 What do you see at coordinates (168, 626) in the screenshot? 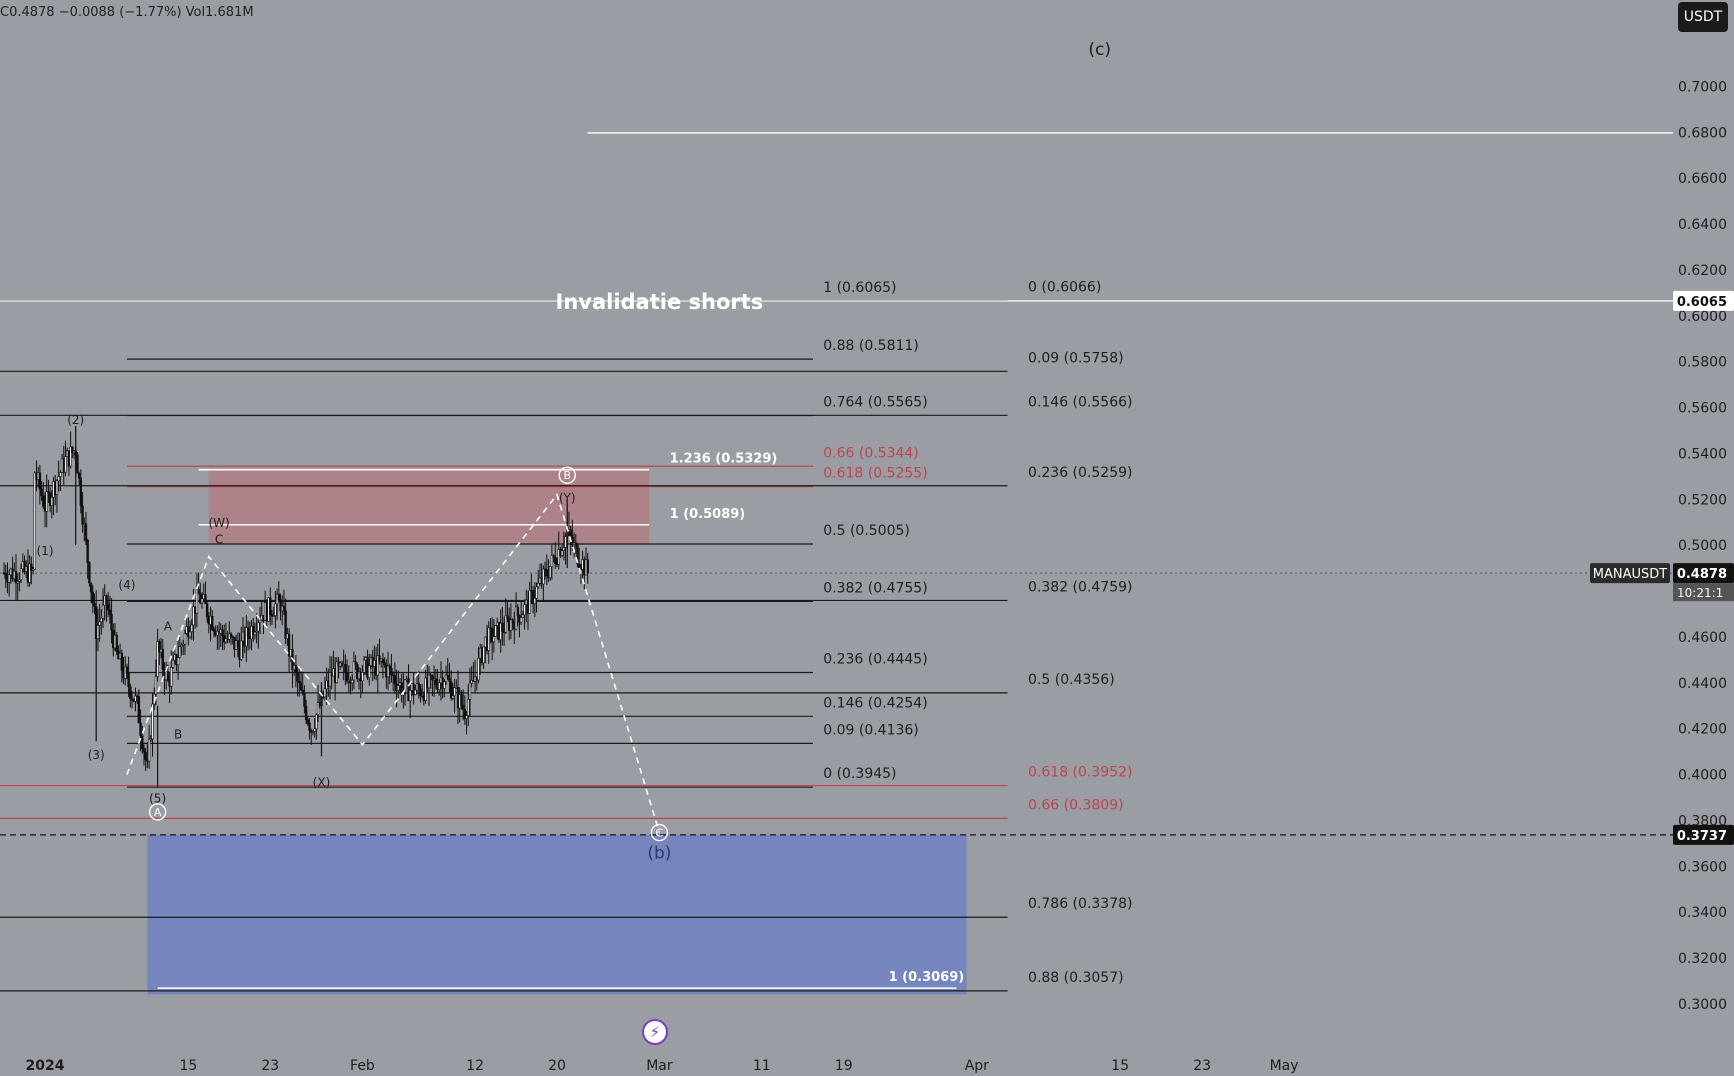
I see `wave-label: A` at bounding box center [168, 626].